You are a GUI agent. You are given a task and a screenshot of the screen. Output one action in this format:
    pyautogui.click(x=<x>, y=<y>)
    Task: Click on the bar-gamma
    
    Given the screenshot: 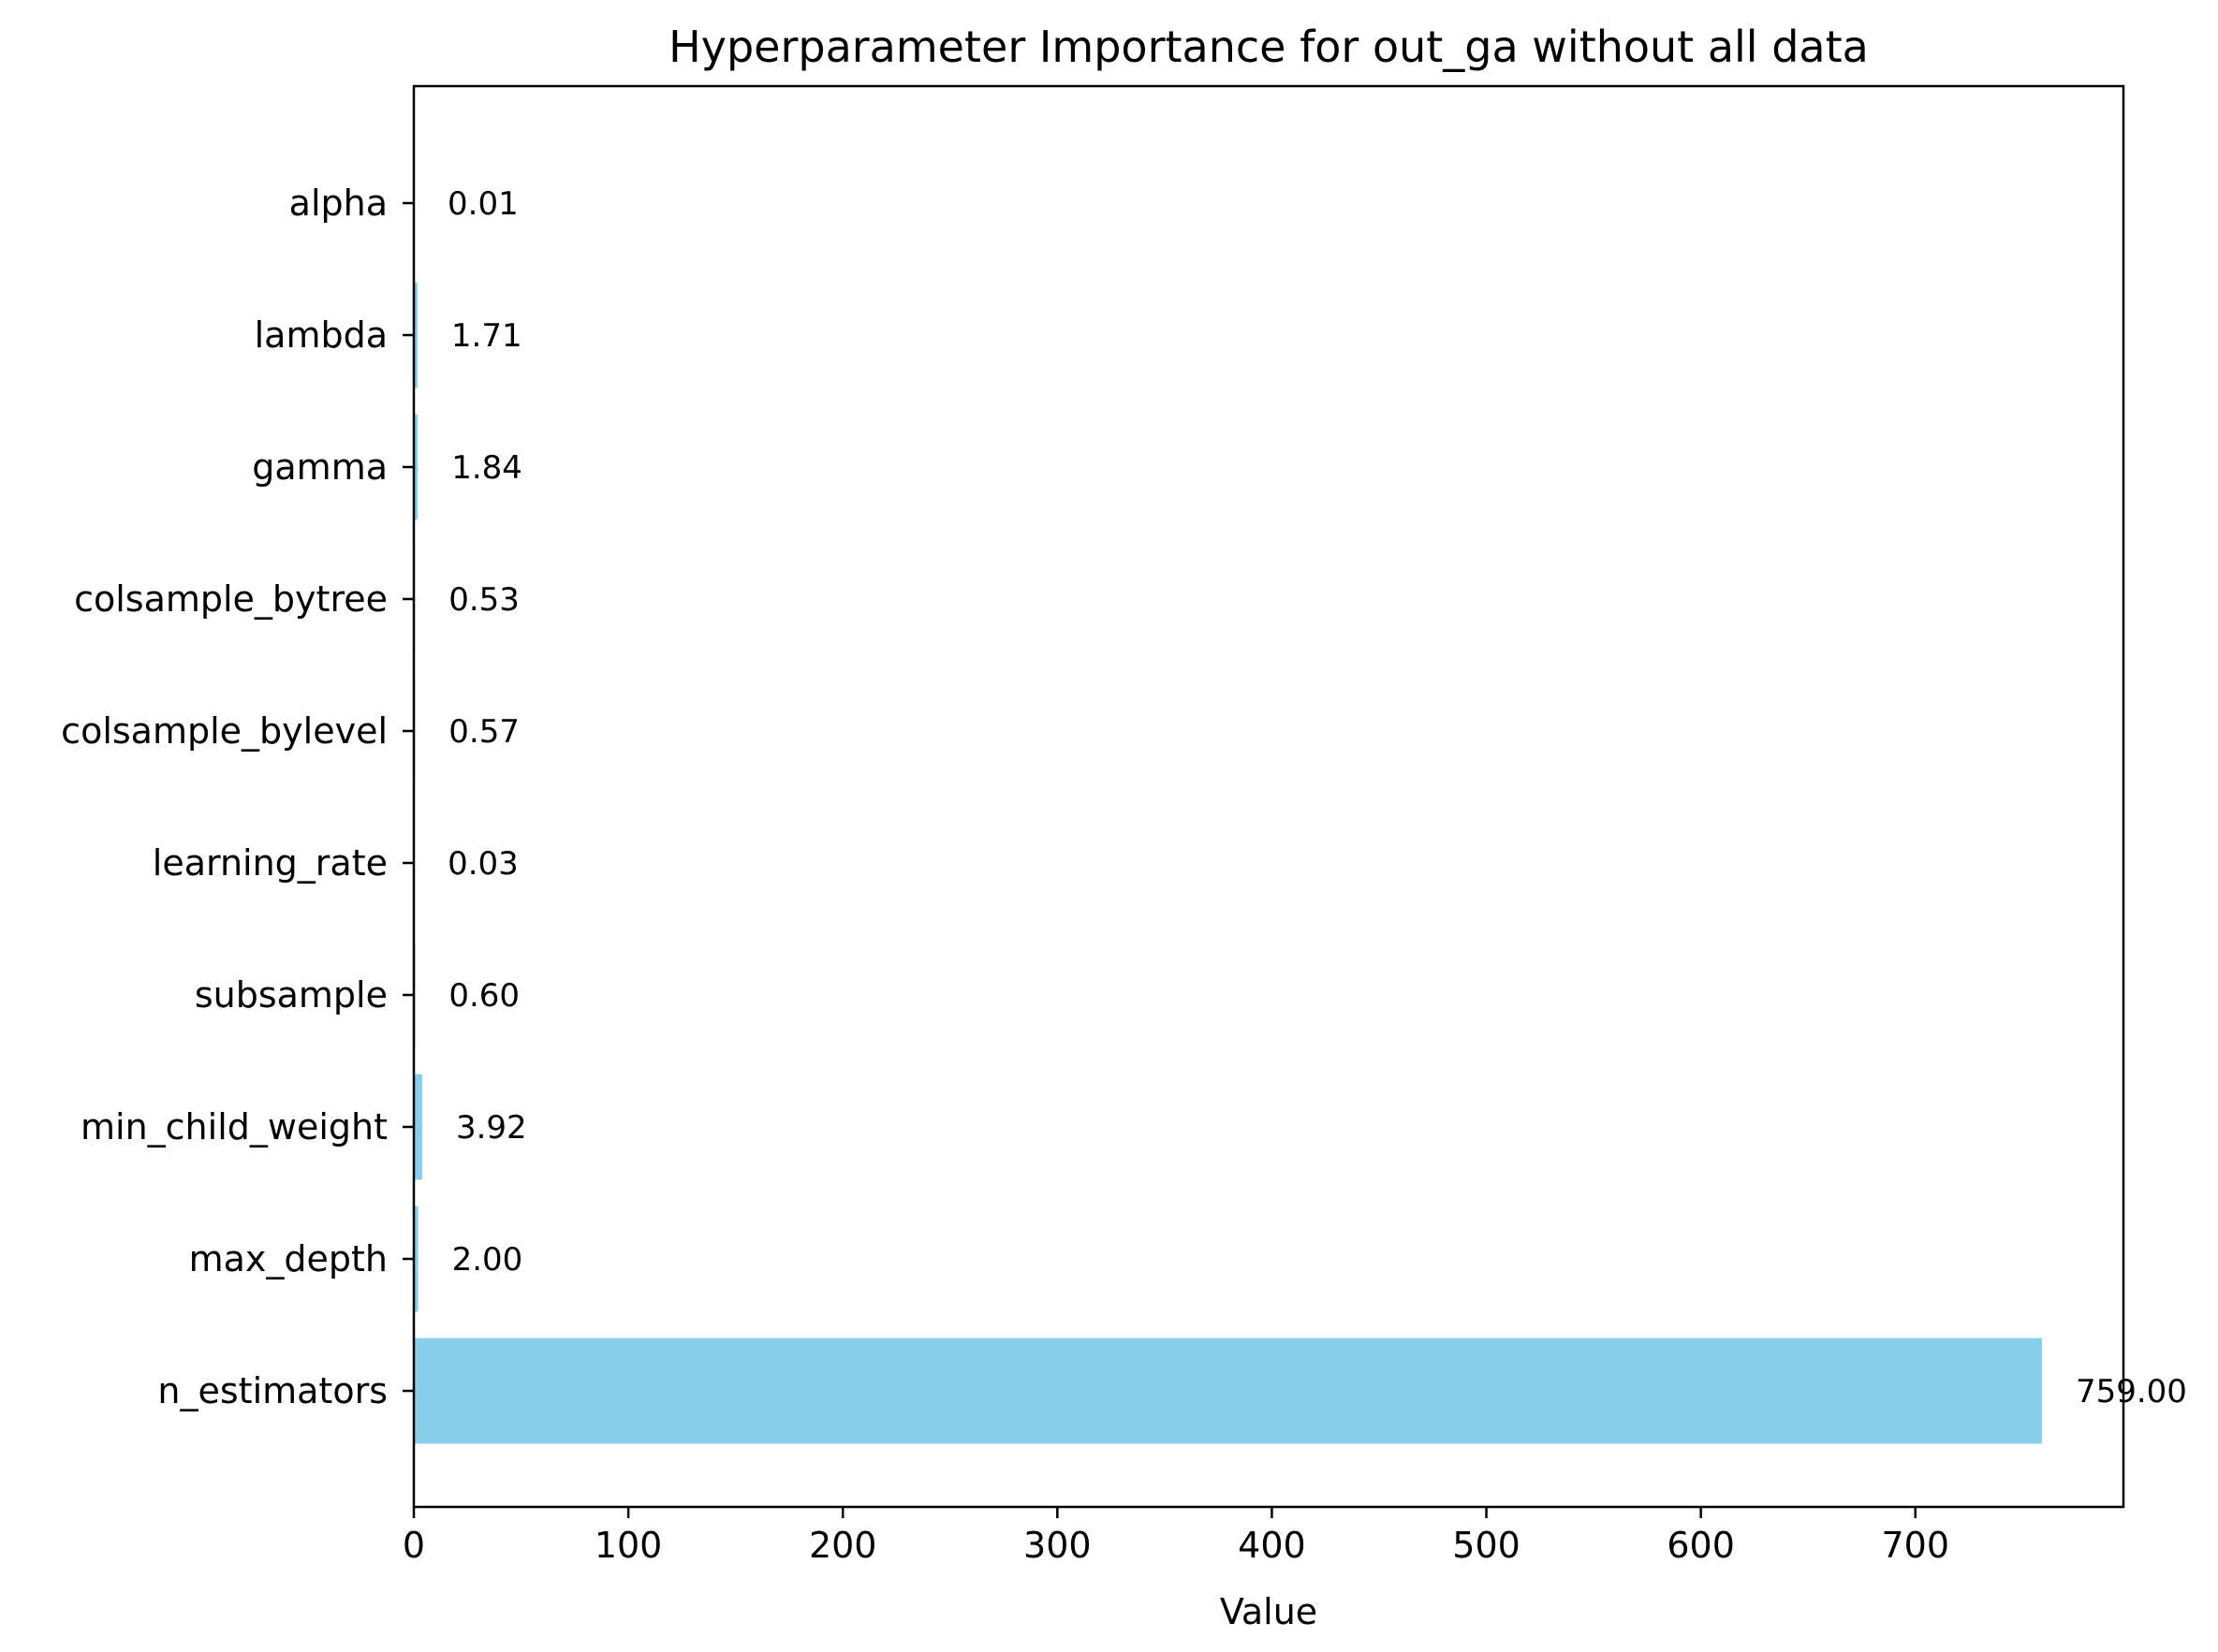 What is the action you would take?
    pyautogui.click(x=416, y=467)
    